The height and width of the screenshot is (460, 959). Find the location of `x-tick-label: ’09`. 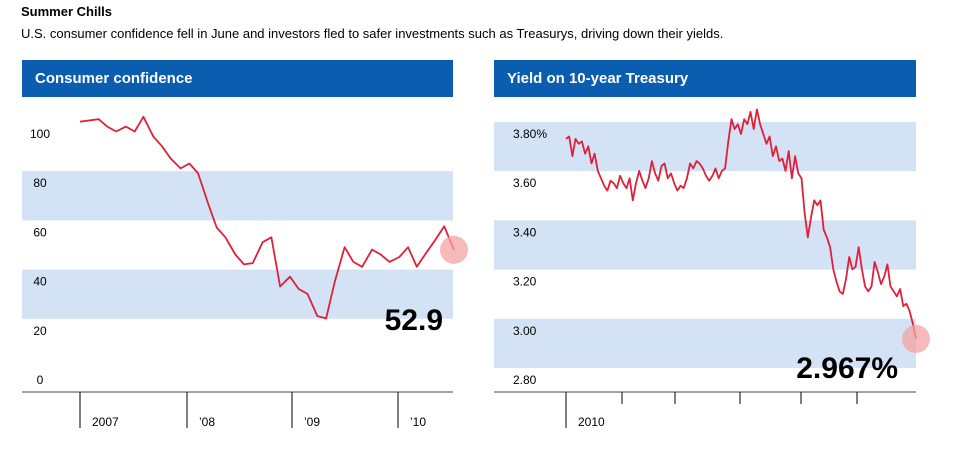

x-tick-label: ’09 is located at coordinates (312, 422).